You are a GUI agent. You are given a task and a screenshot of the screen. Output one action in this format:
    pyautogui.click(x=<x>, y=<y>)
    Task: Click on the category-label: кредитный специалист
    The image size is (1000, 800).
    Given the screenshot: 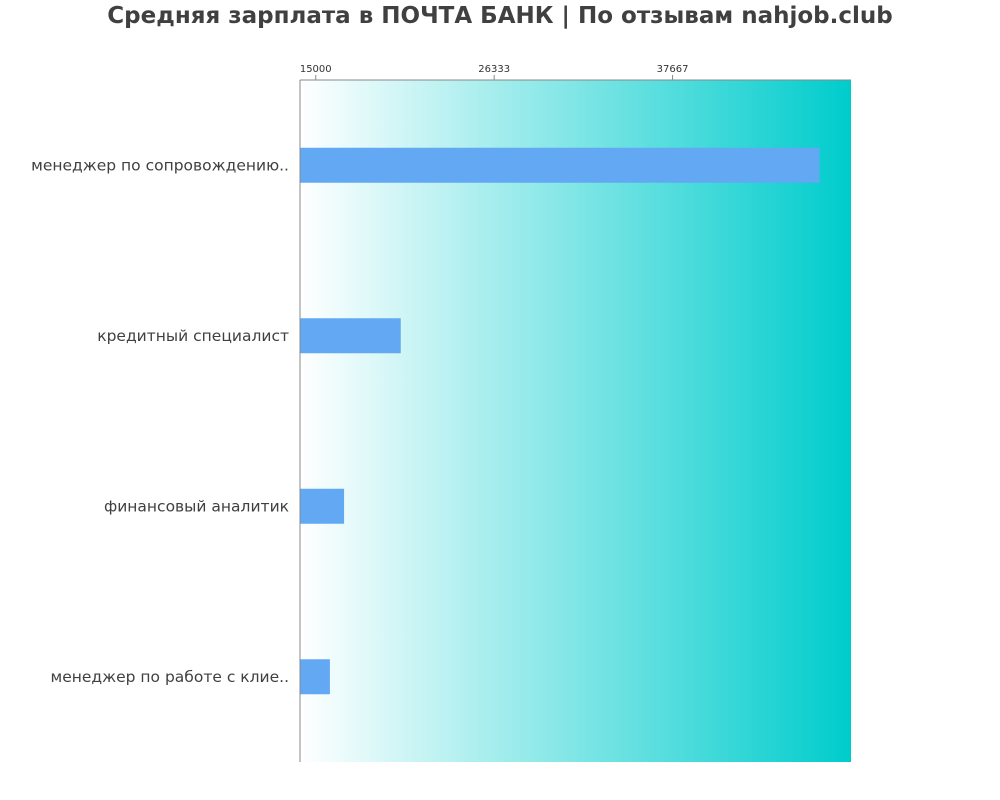 What is the action you would take?
    pyautogui.click(x=193, y=336)
    